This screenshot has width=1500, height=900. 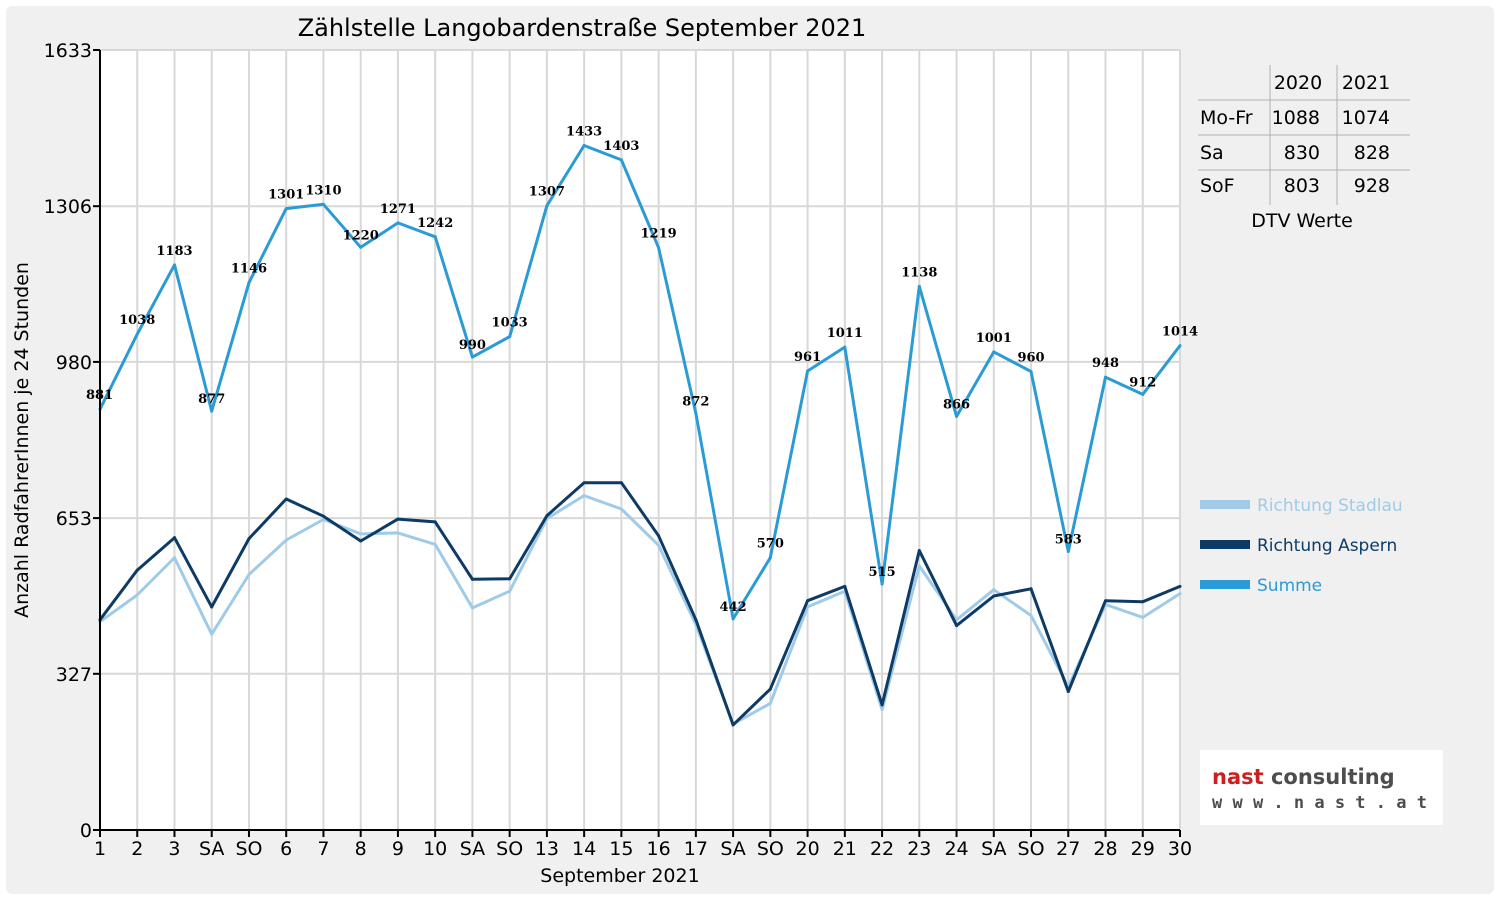 I want to click on data-label: 583, so click(x=1068, y=540).